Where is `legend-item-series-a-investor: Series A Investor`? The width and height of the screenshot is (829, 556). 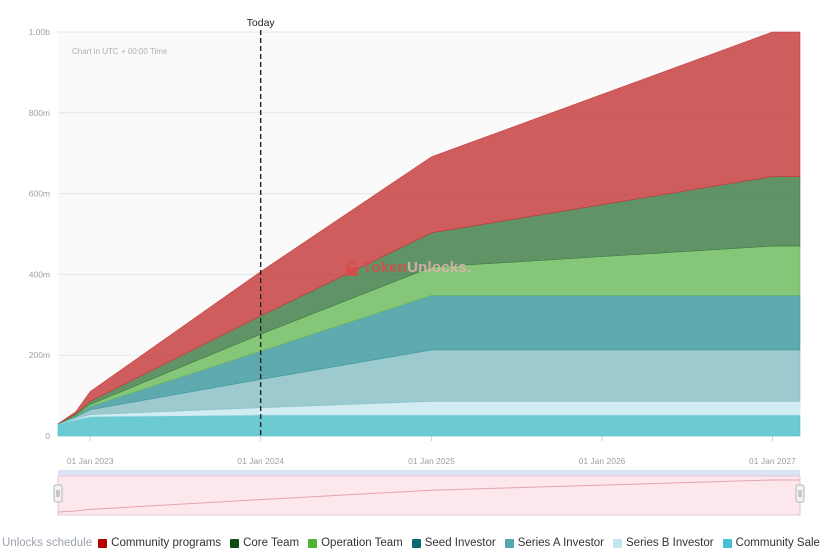
legend-item-series-a-investor: Series A Investor is located at coordinates (554, 543).